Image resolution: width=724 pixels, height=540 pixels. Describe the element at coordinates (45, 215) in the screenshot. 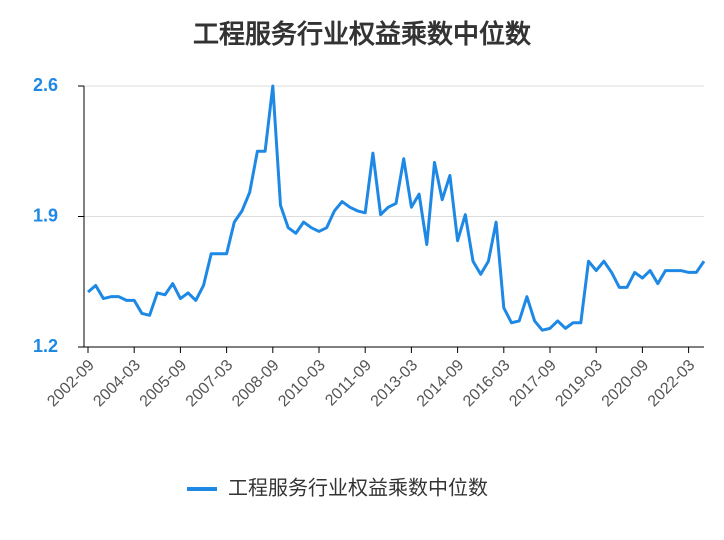

I see `y-tick-label: 1.9` at that location.